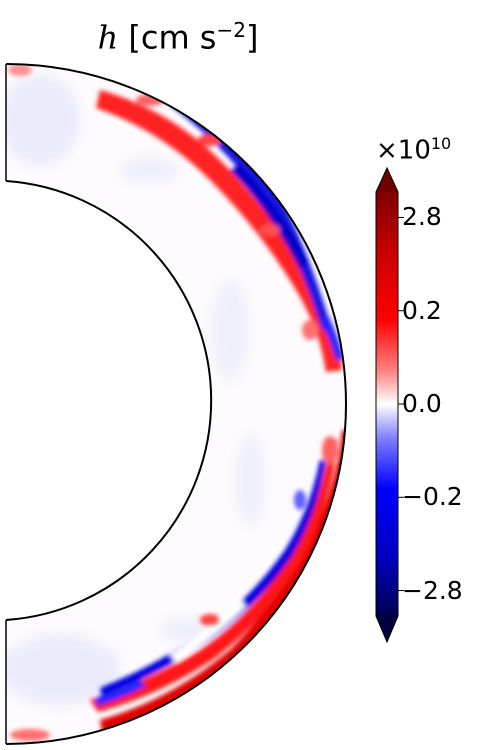 The image size is (500, 750). What do you see at coordinates (387, 180) in the screenshot?
I see `colorbar-extend-max` at bounding box center [387, 180].